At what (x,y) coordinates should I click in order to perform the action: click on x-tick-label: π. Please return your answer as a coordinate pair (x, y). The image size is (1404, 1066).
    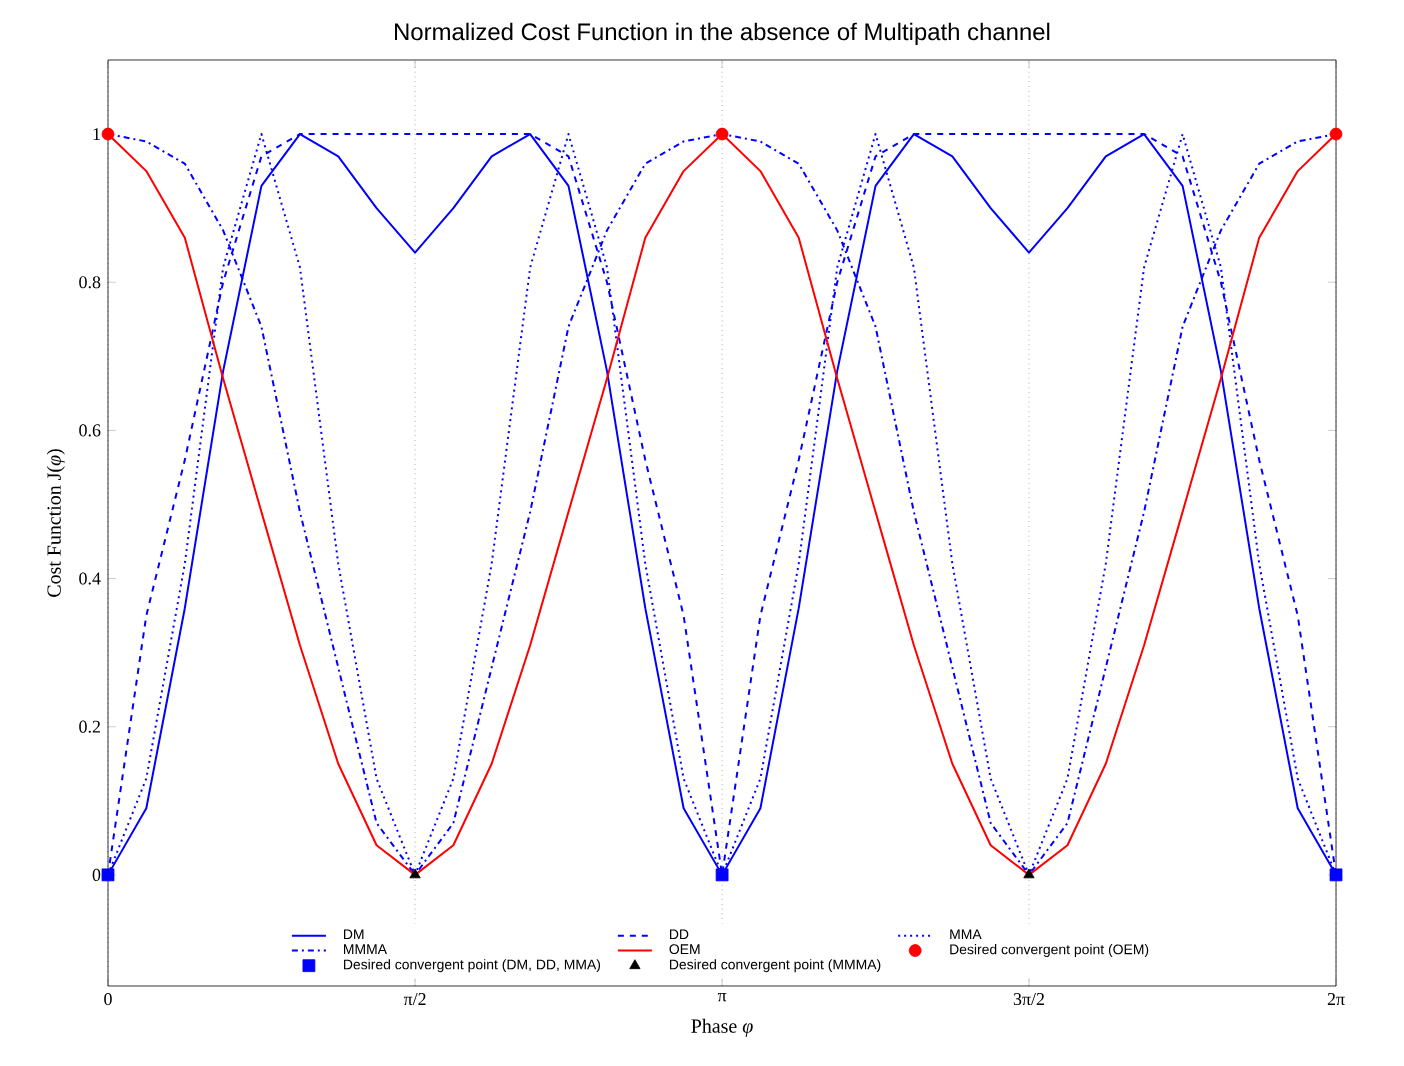
    Looking at the image, I should click on (722, 997).